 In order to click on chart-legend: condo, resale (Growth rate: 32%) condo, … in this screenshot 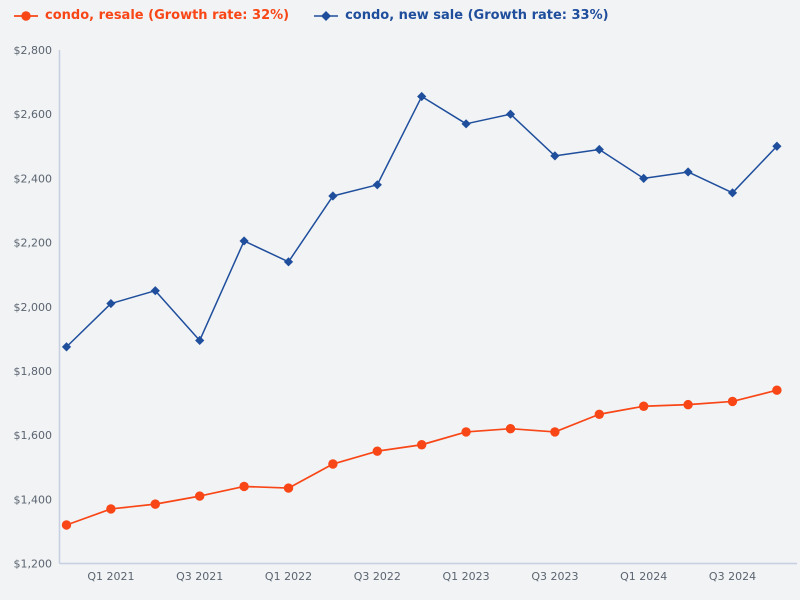, I will do `click(311, 15)`.